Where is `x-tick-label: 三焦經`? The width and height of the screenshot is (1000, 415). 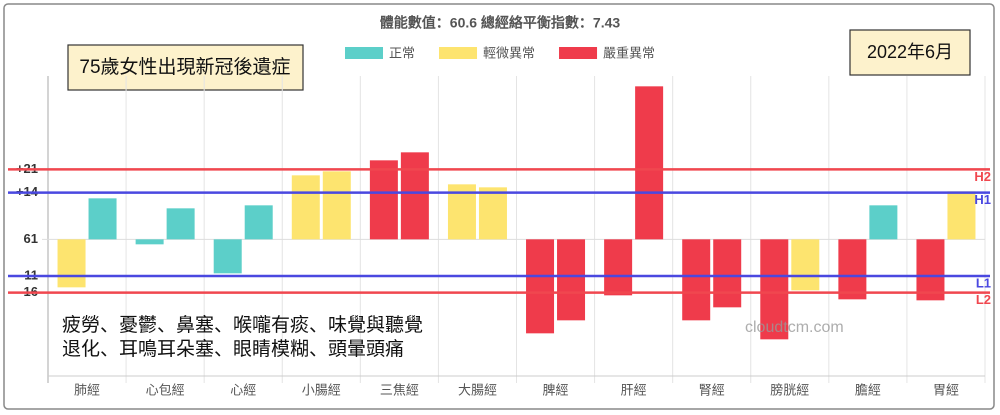
x-tick-label: 三焦經 is located at coordinates (399, 389).